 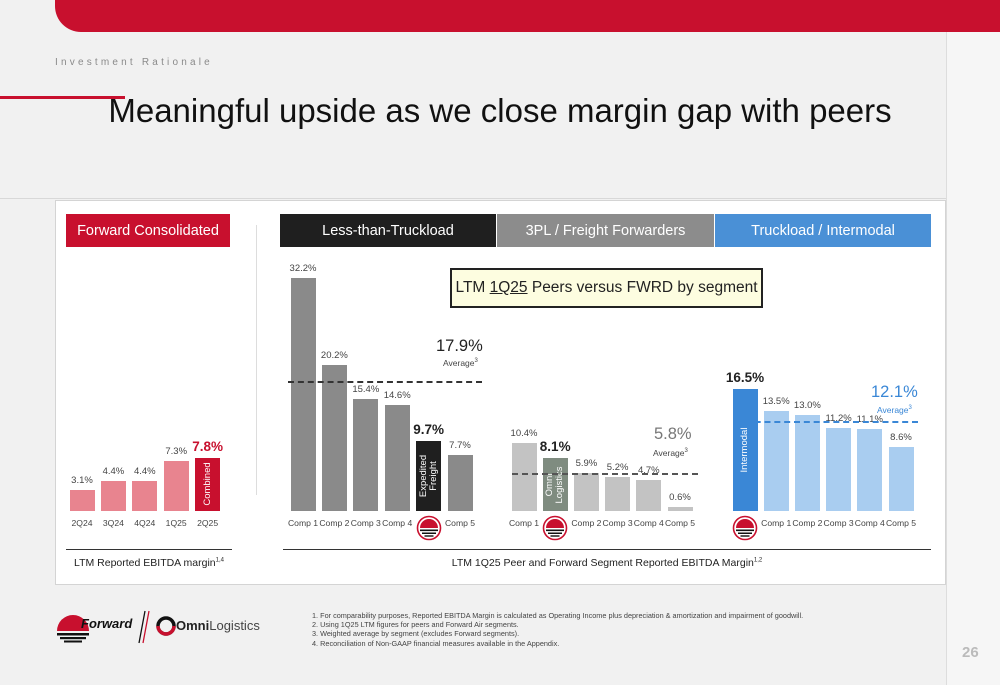 What do you see at coordinates (648, 523) in the screenshot?
I see `x-tick-3pl-5: Comp 4` at bounding box center [648, 523].